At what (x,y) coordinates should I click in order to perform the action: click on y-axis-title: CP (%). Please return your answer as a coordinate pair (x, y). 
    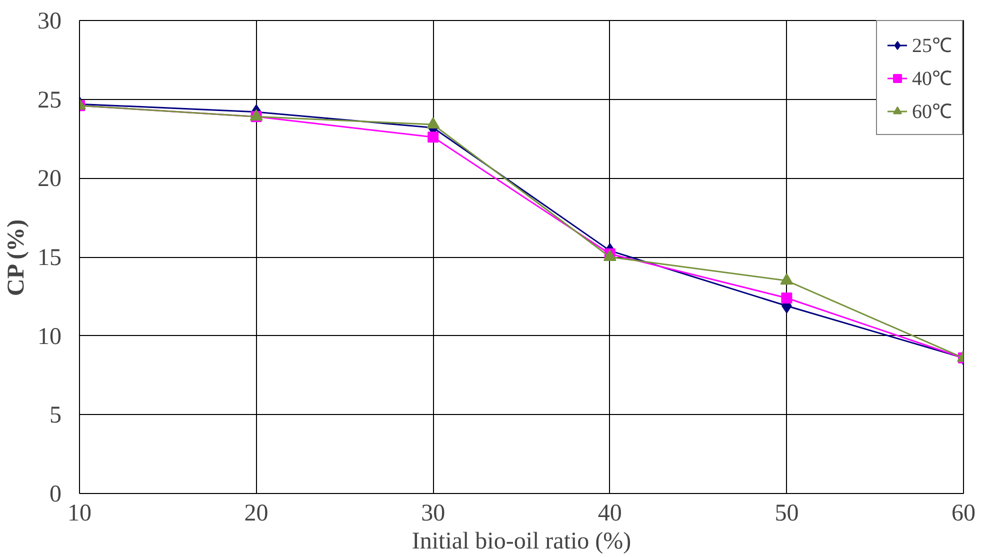
    Looking at the image, I should click on (17, 257).